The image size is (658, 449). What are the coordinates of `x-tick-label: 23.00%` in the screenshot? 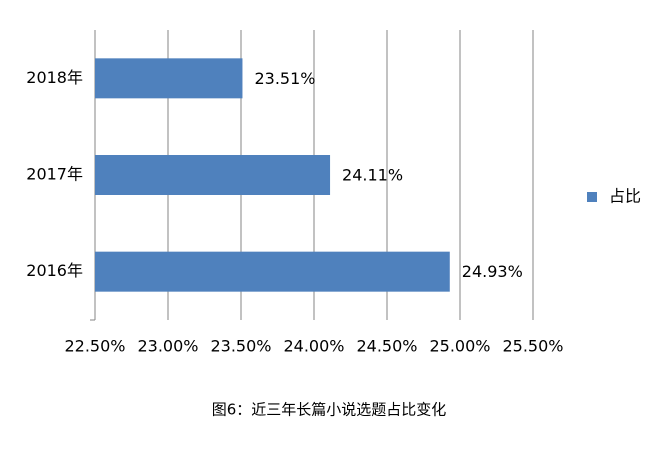 It's located at (167, 346).